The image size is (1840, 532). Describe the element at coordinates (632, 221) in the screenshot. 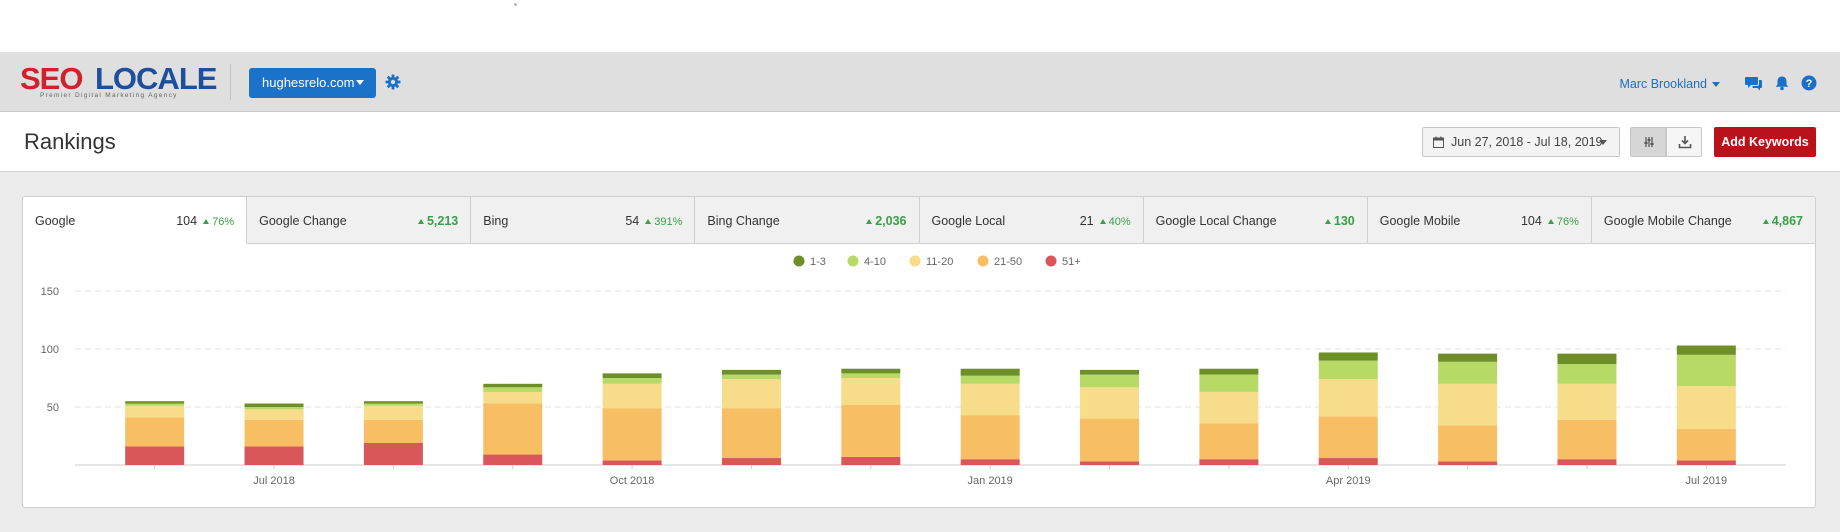

I see `tab-value: 54` at that location.